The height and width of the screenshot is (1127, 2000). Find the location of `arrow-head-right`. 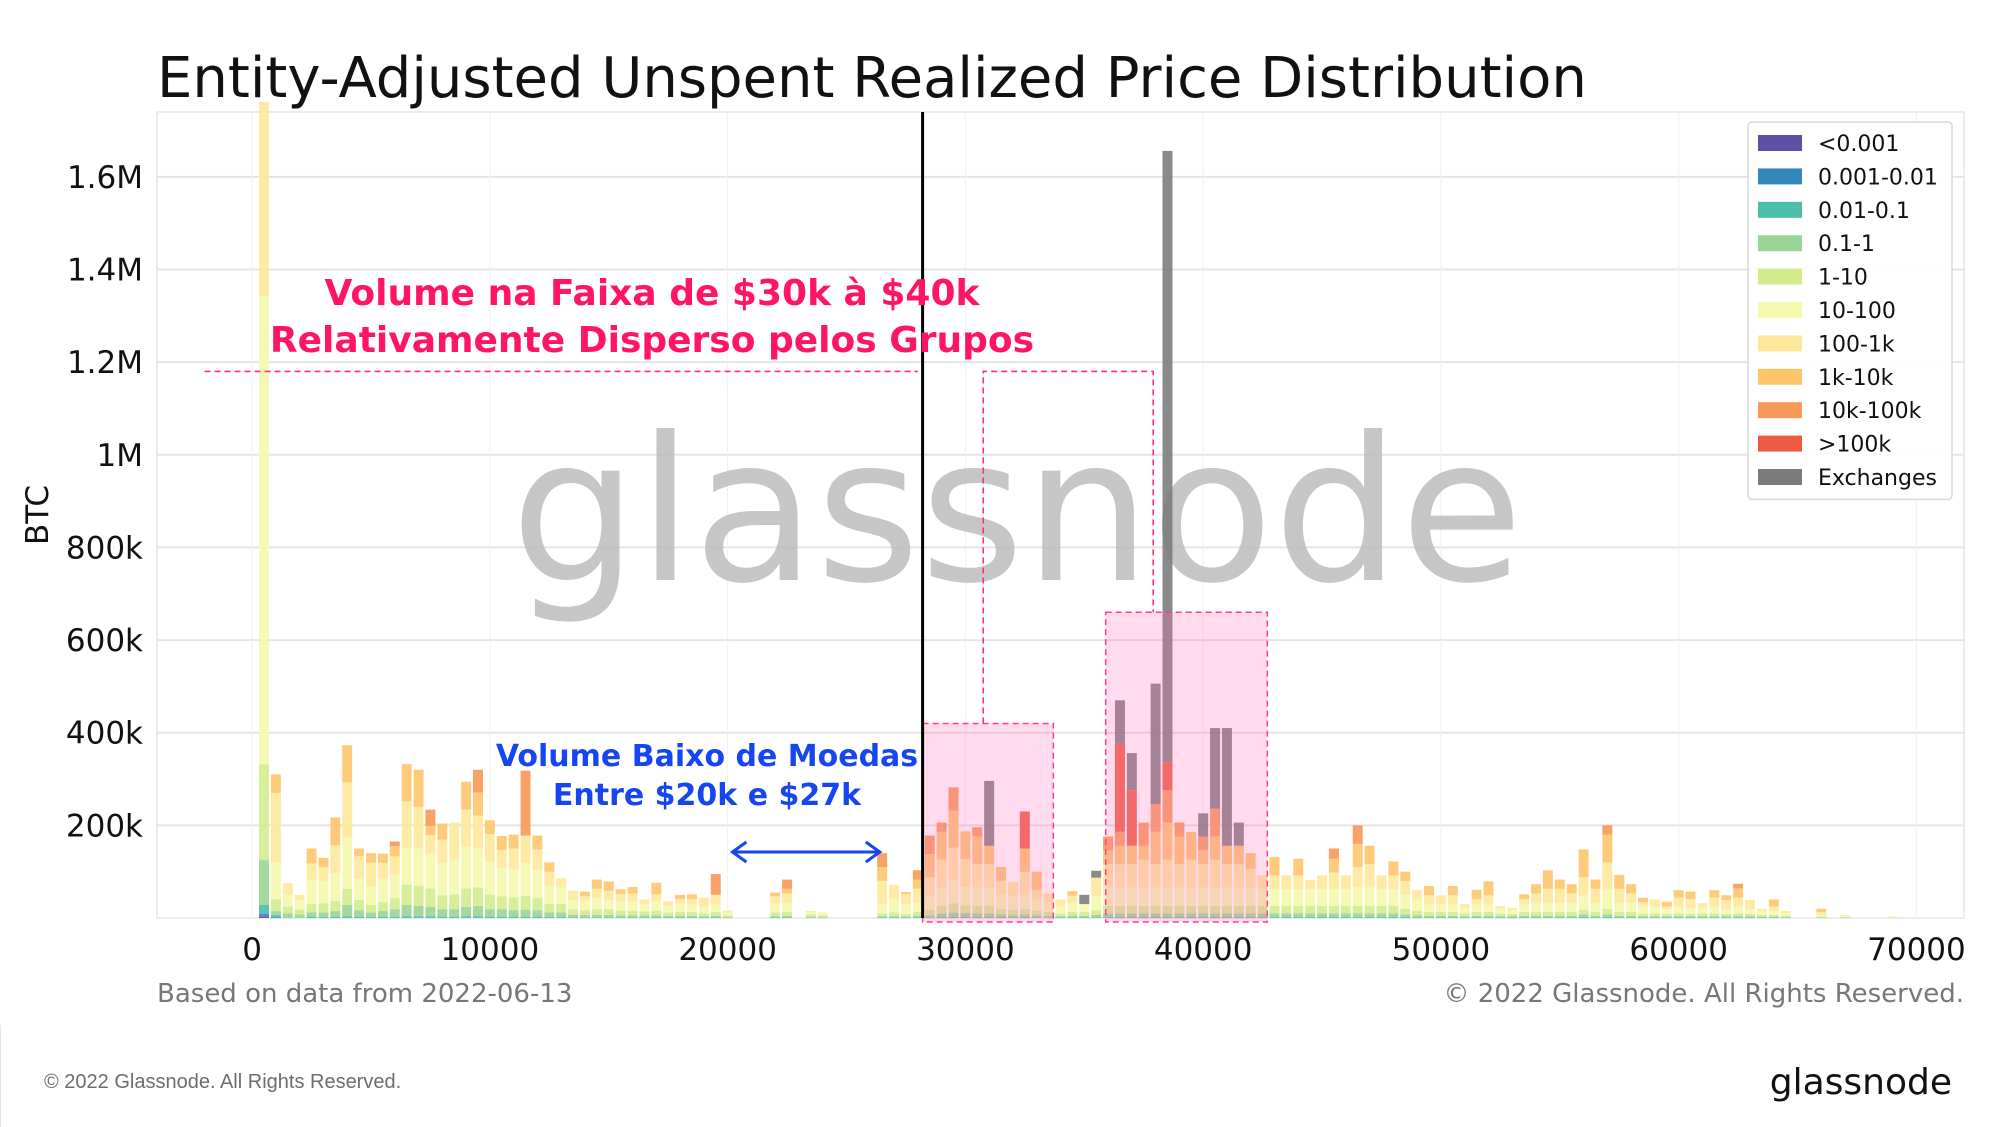

arrow-head-right is located at coordinates (873, 852).